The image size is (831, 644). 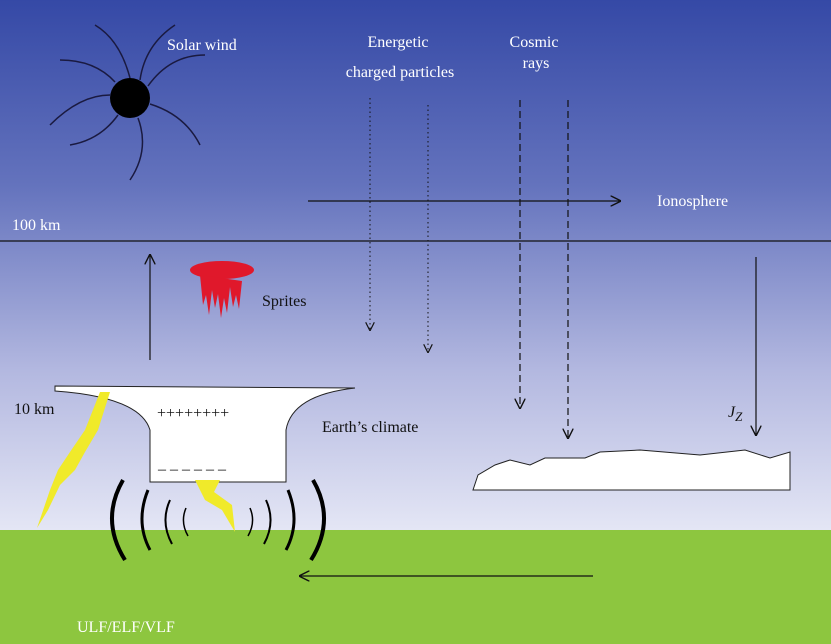 What do you see at coordinates (284, 301) in the screenshot?
I see `sprites-label: Sprites` at bounding box center [284, 301].